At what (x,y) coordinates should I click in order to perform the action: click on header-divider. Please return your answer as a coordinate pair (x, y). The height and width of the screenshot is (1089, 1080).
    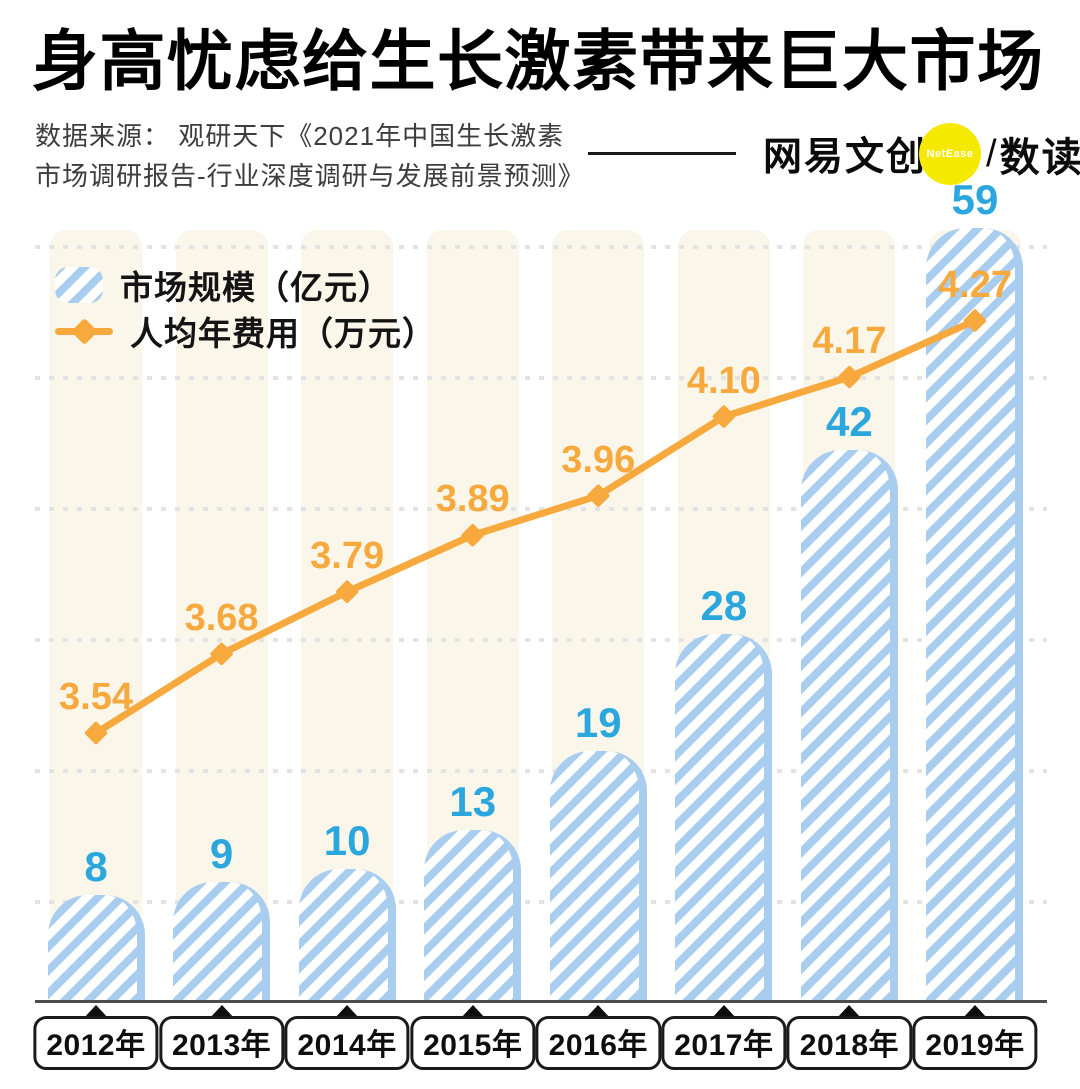
    Looking at the image, I should click on (662, 153).